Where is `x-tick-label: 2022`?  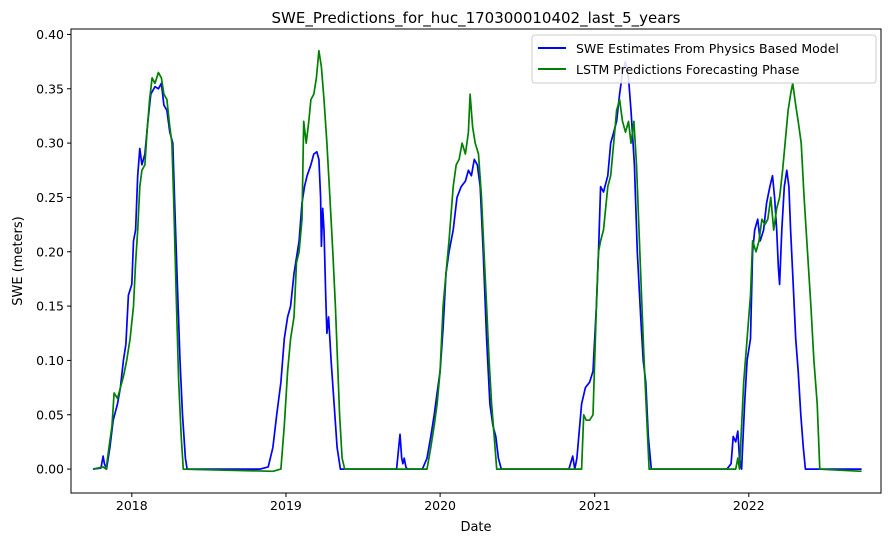
x-tick-label: 2022 is located at coordinates (749, 505).